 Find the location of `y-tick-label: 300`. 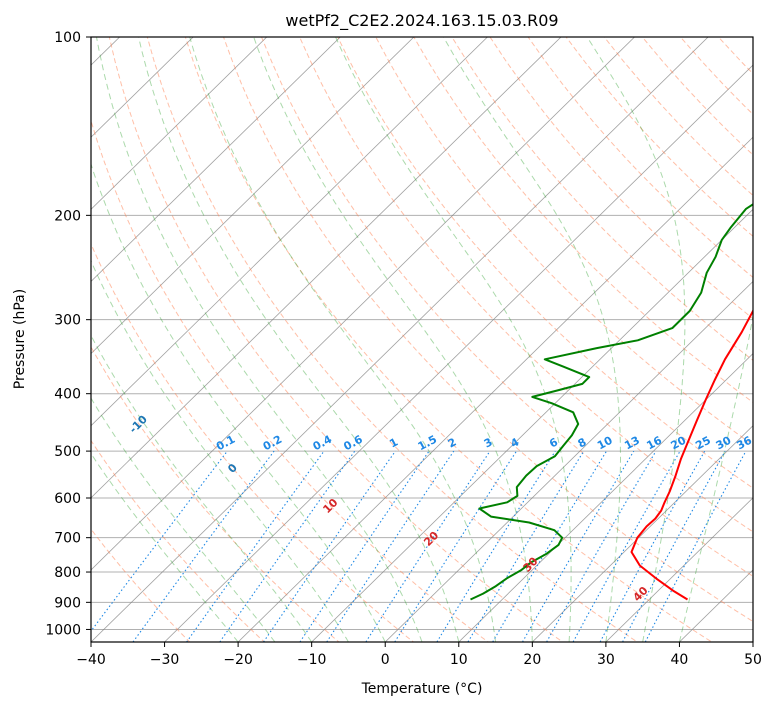

y-tick-label: 300 is located at coordinates (67, 321).